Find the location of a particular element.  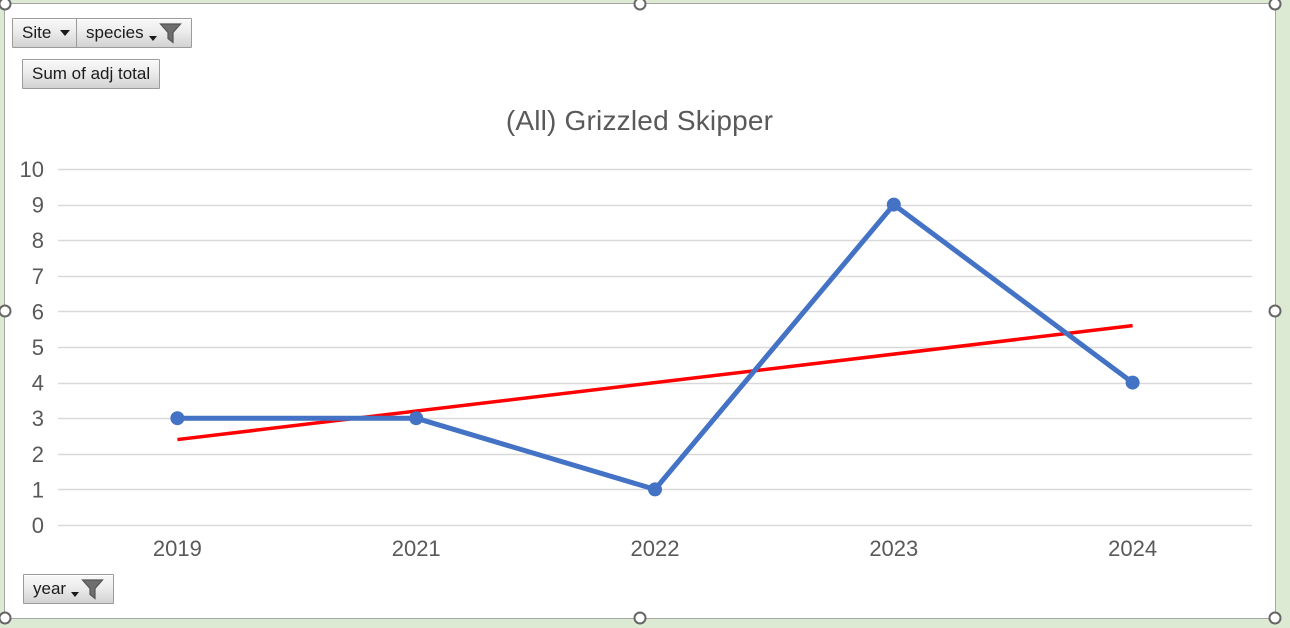

field-button-year-label: year is located at coordinates (50, 588).